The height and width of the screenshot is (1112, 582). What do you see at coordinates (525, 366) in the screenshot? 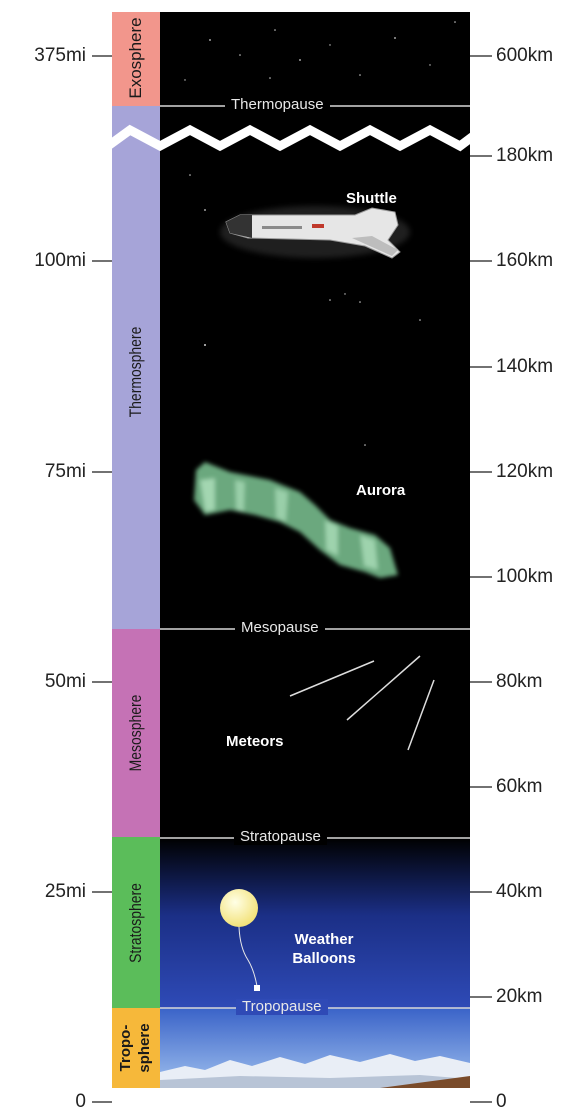
I see `right-tick-140km: 140km` at bounding box center [525, 366].